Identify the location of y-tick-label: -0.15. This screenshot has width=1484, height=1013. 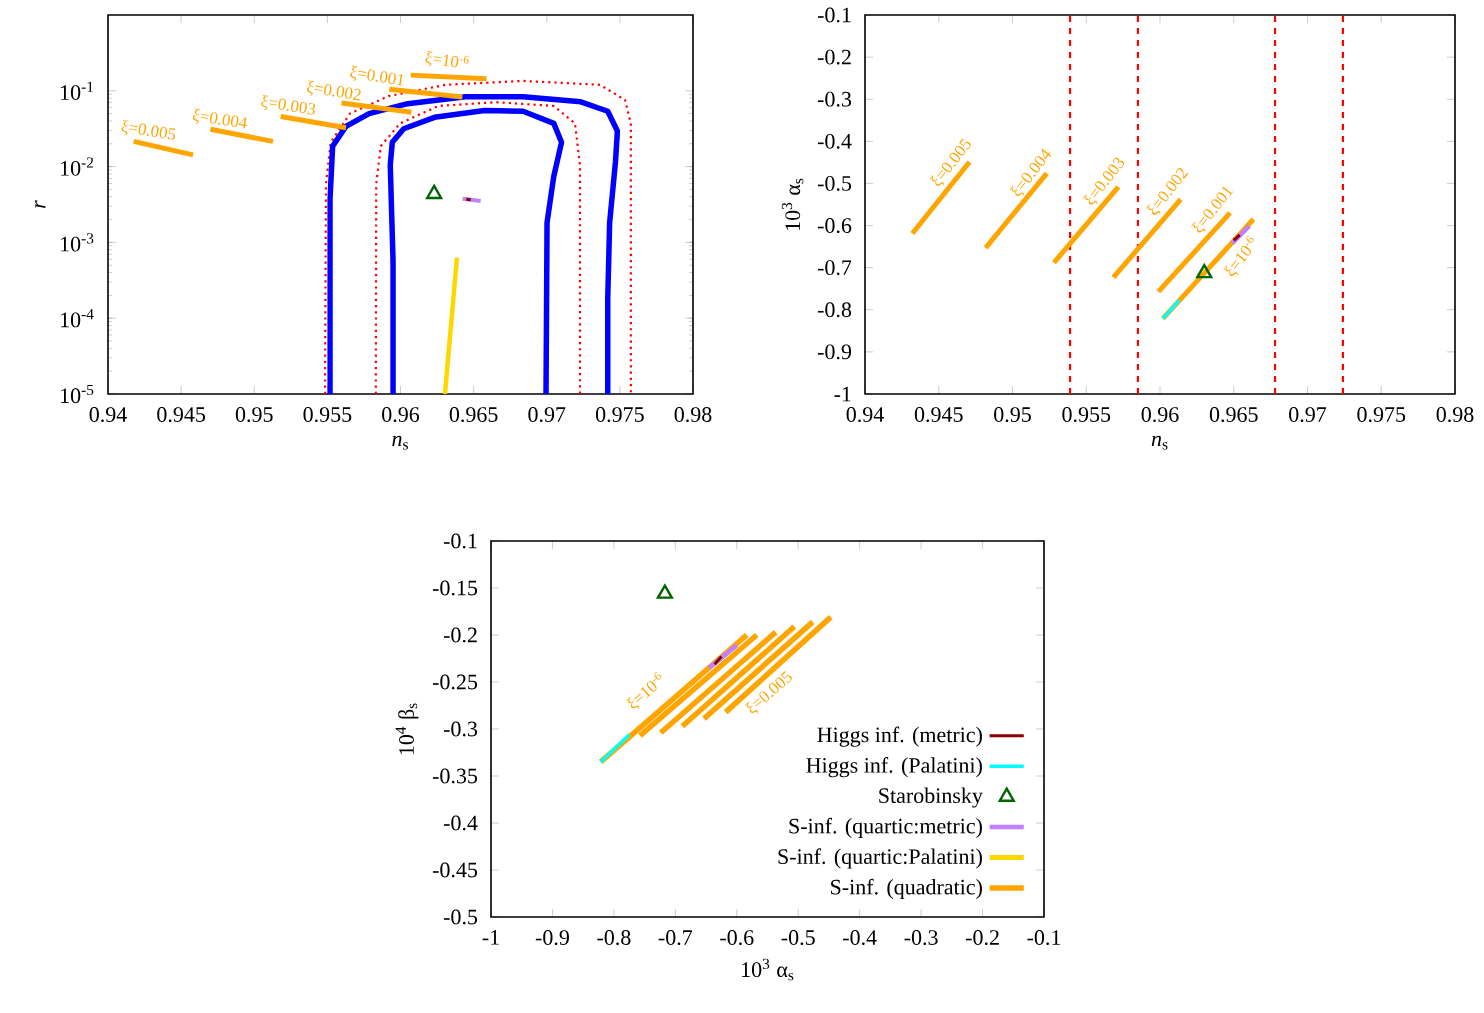
(455, 588).